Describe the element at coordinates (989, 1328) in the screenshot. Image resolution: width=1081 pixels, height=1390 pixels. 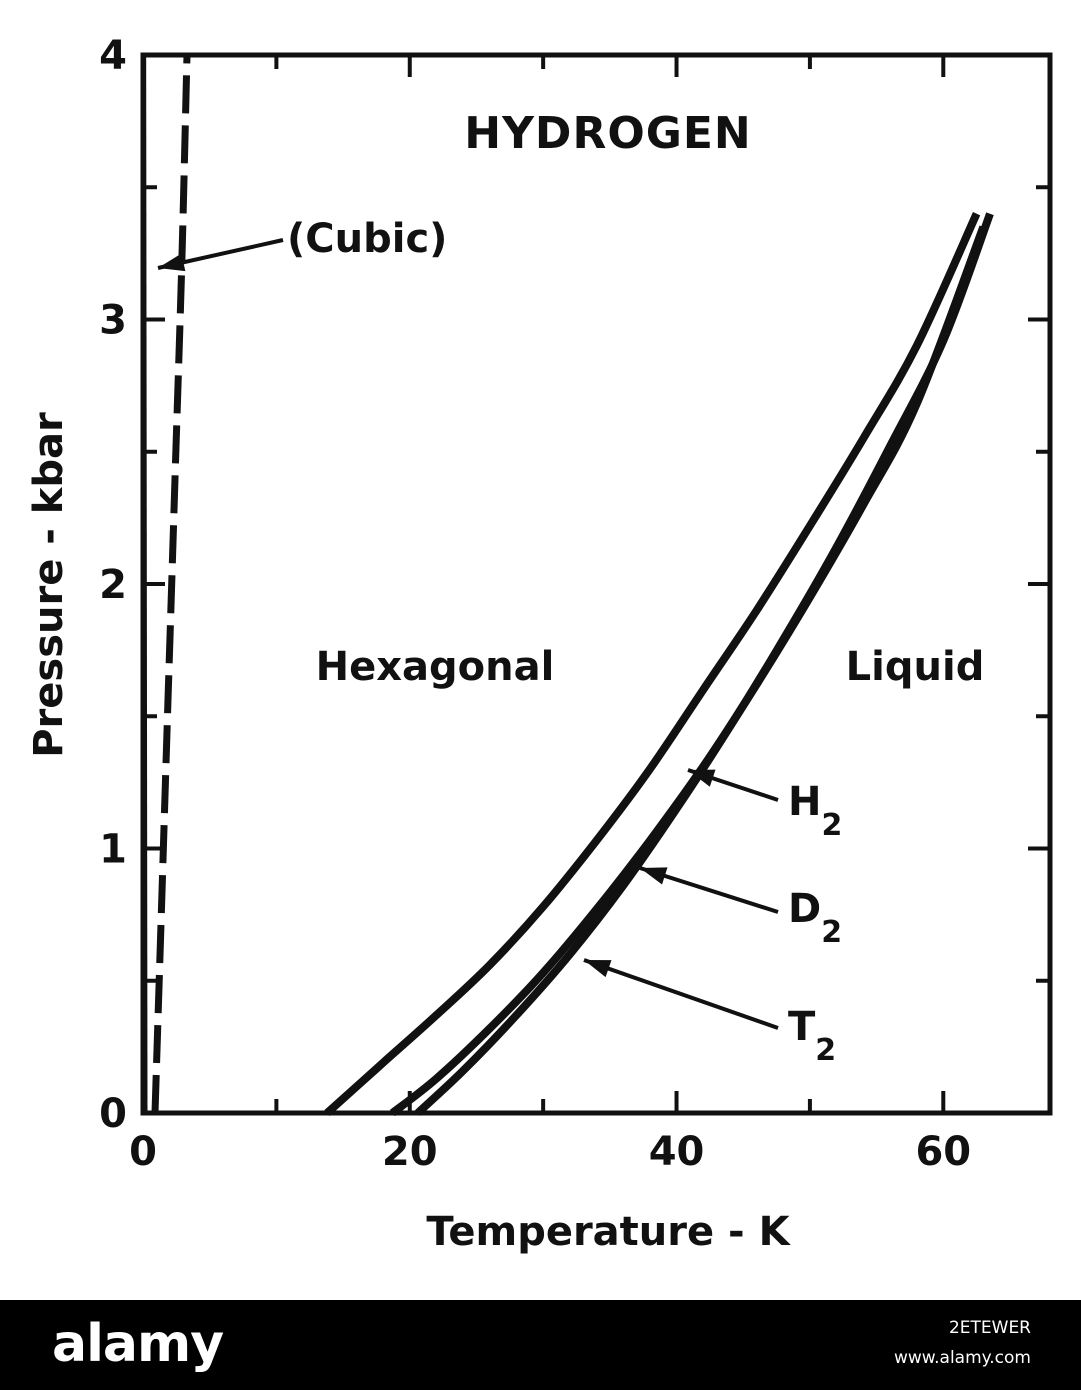
I see `image-id: 2ETEWER` at that location.